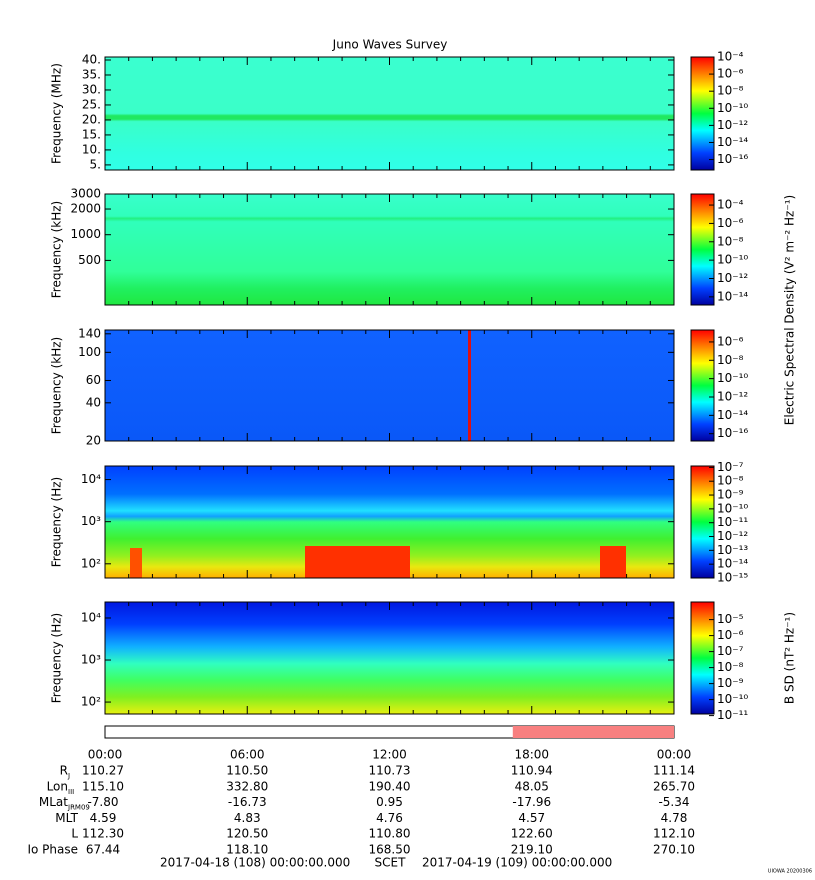  What do you see at coordinates (531, 755) in the screenshot?
I see `x-tick-label: 18:00` at bounding box center [531, 755].